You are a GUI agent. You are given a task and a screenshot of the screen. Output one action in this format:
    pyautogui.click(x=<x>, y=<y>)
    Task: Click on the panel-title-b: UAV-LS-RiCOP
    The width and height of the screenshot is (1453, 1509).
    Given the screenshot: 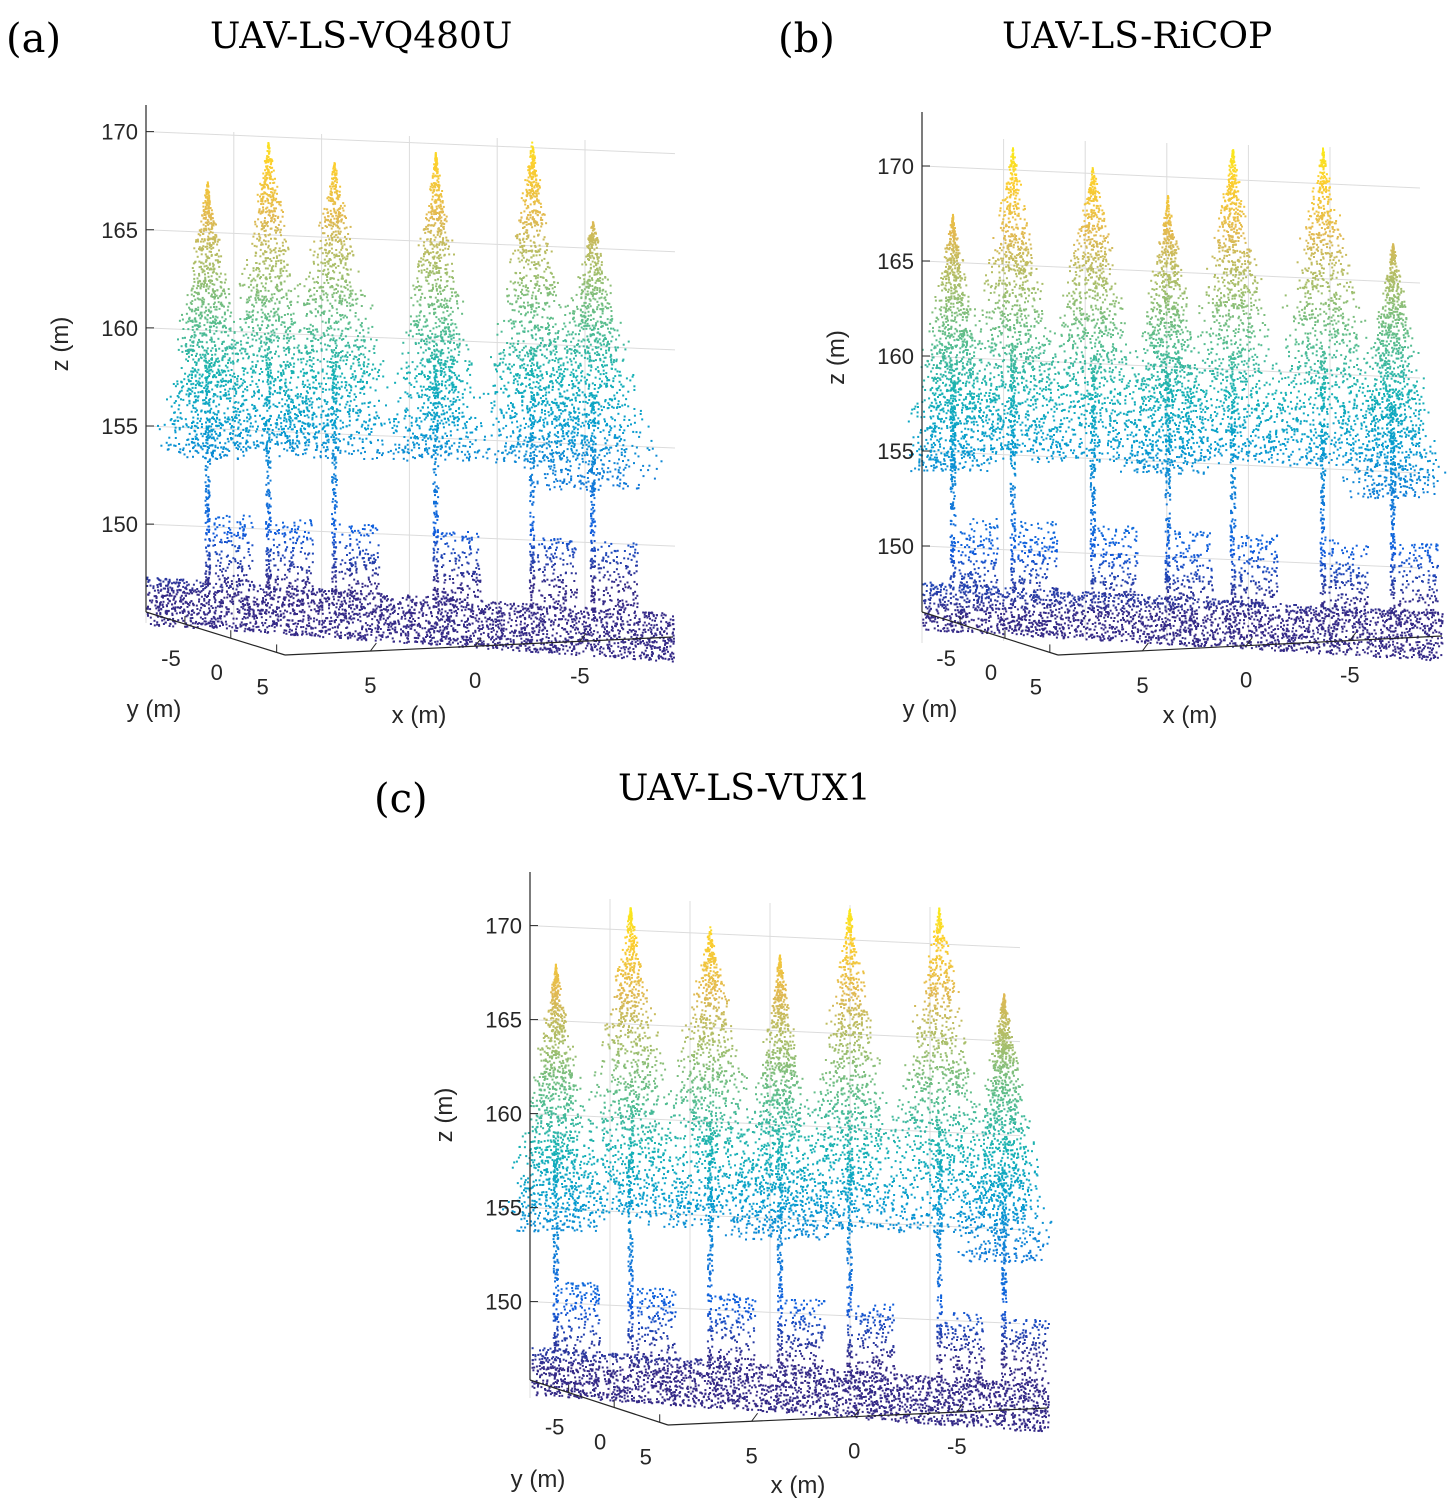 What is the action you would take?
    pyautogui.click(x=1137, y=36)
    